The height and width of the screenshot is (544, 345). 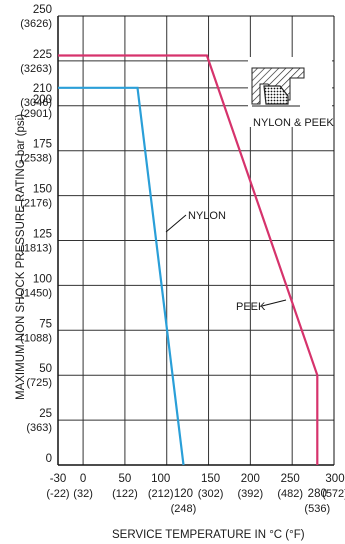 What do you see at coordinates (45, 414) in the screenshot?
I see `y-tick-label: 25` at bounding box center [45, 414].